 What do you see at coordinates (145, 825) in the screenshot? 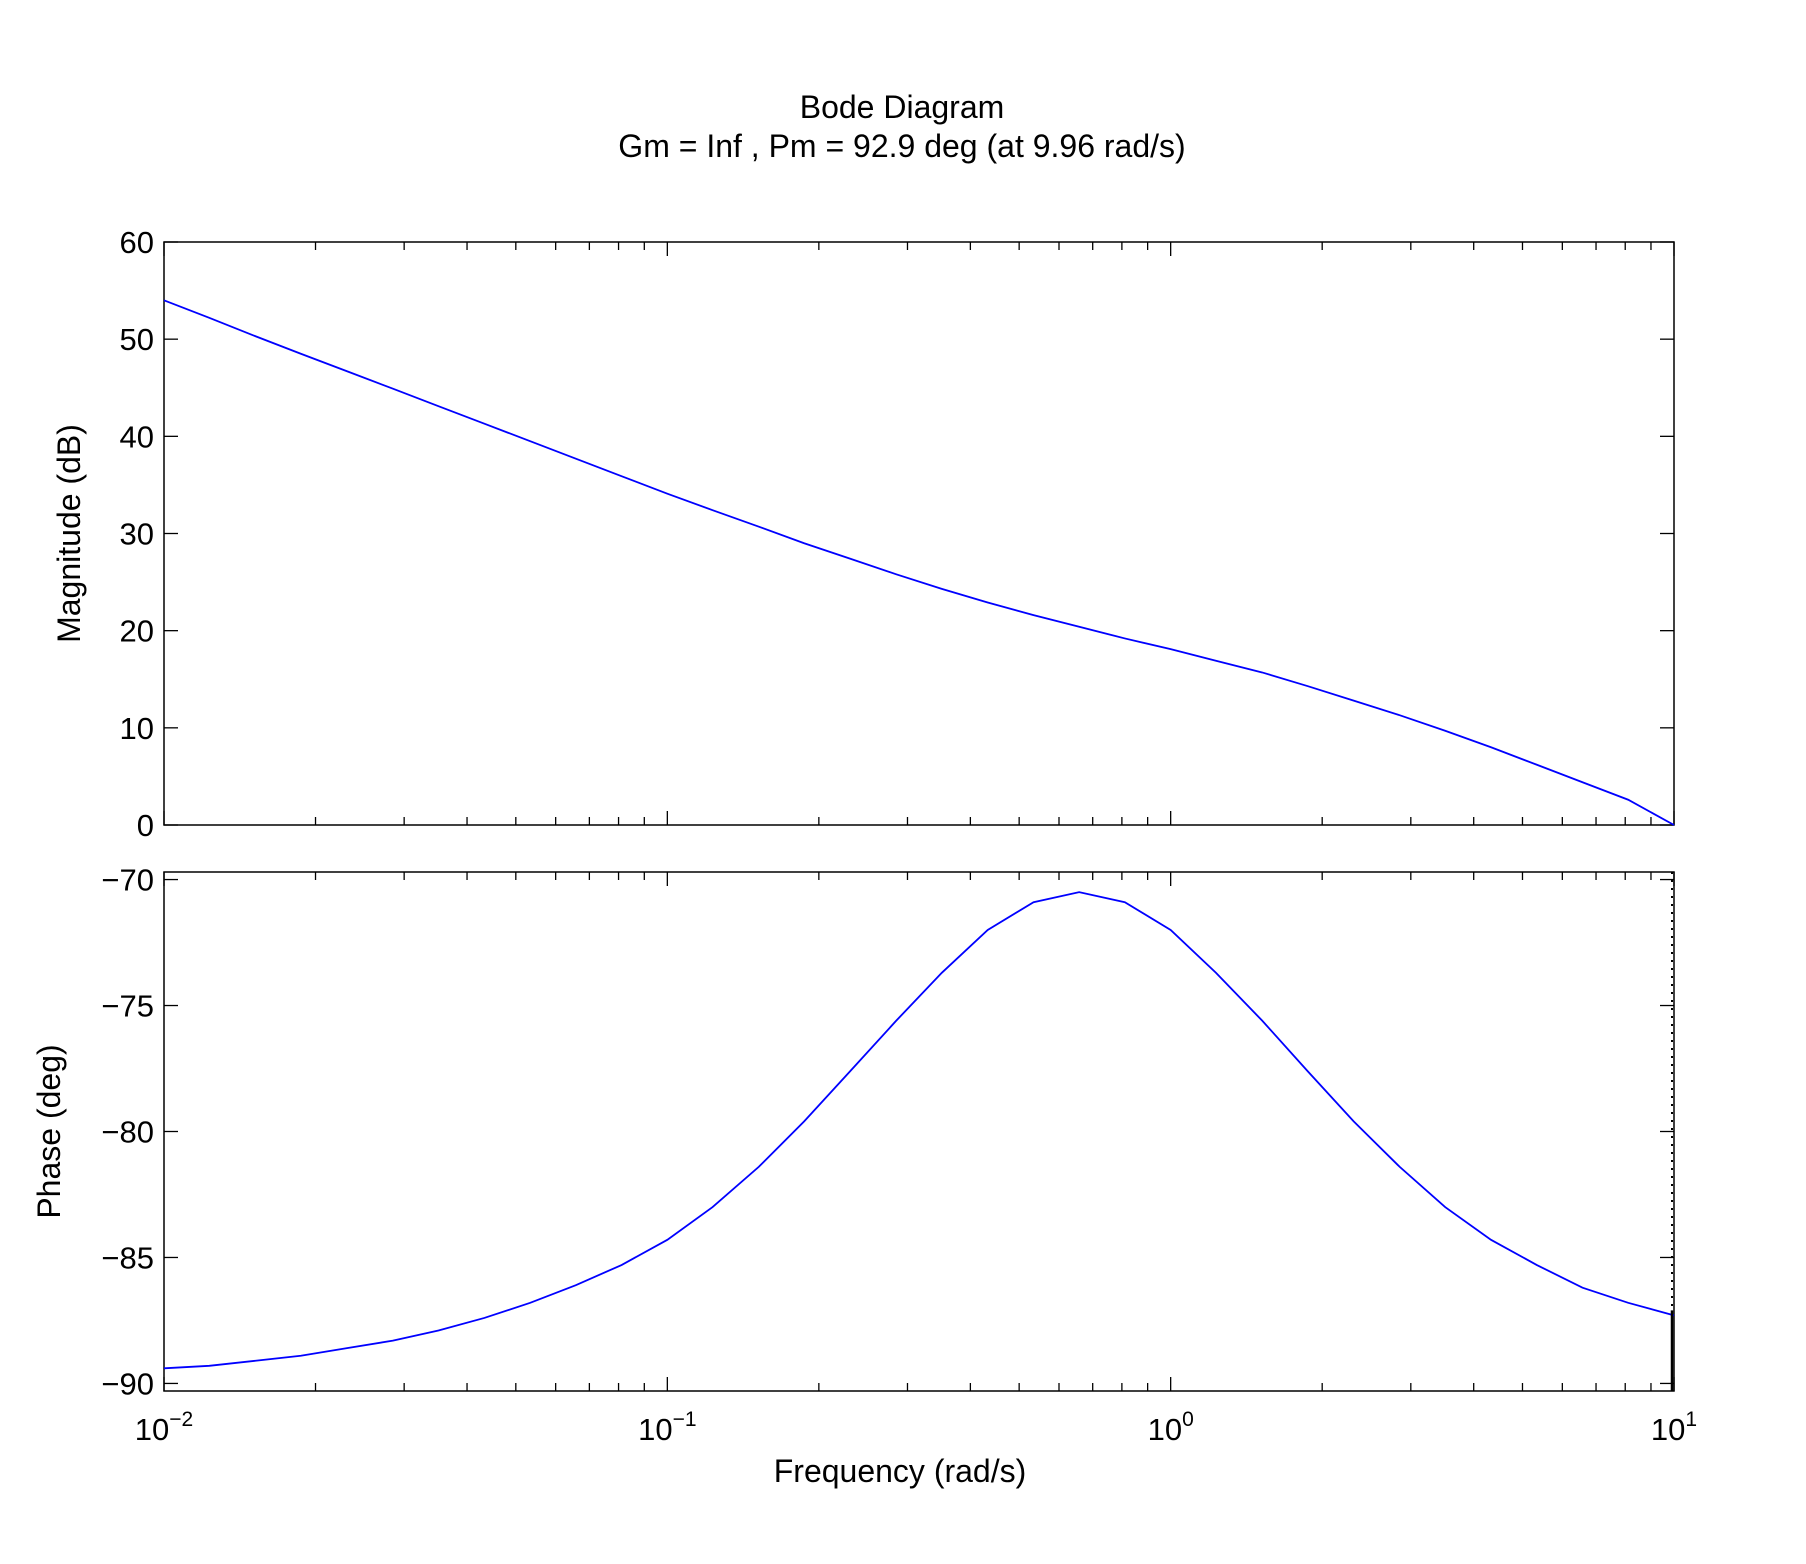
I see `y-tick-label: 0` at bounding box center [145, 825].